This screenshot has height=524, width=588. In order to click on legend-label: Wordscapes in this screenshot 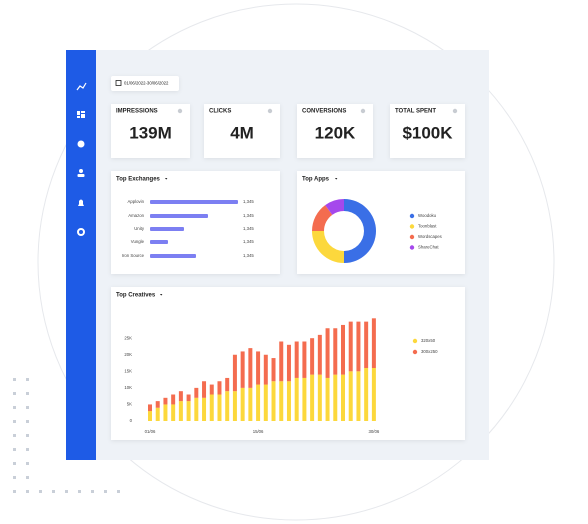, I will do `click(430, 236)`.